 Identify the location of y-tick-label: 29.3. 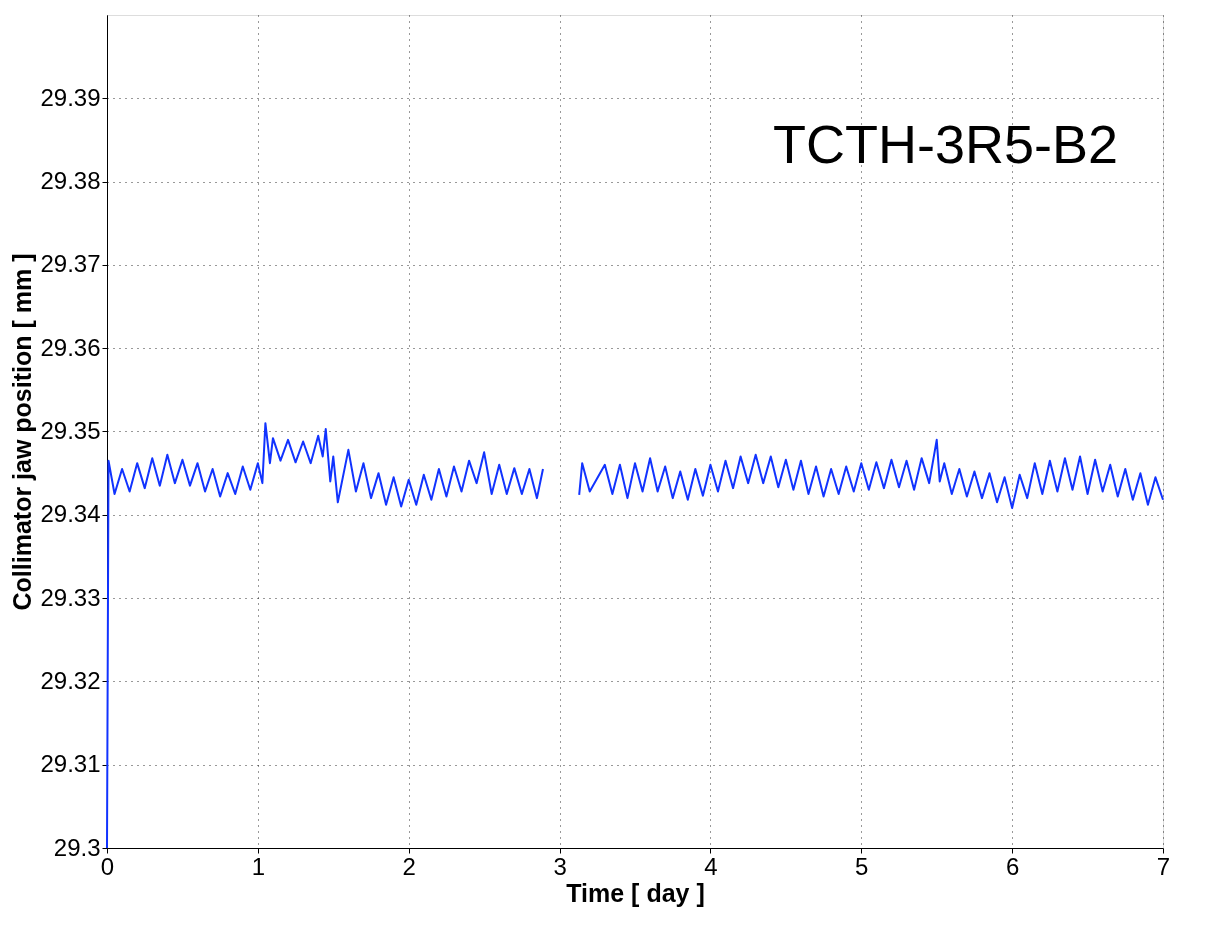
(77, 847).